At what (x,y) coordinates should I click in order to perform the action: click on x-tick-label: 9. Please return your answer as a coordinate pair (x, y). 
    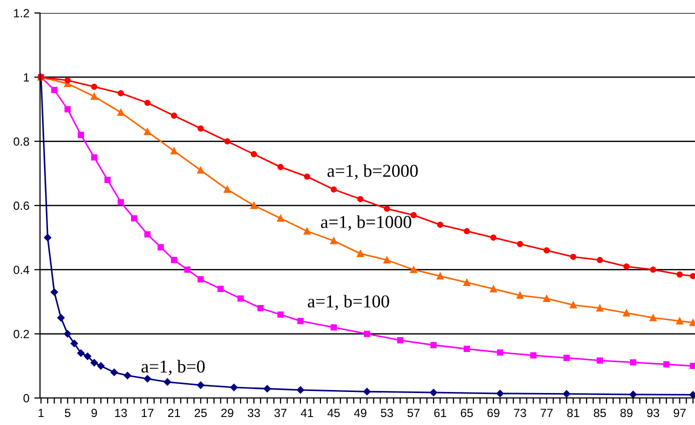
    Looking at the image, I should click on (94, 413).